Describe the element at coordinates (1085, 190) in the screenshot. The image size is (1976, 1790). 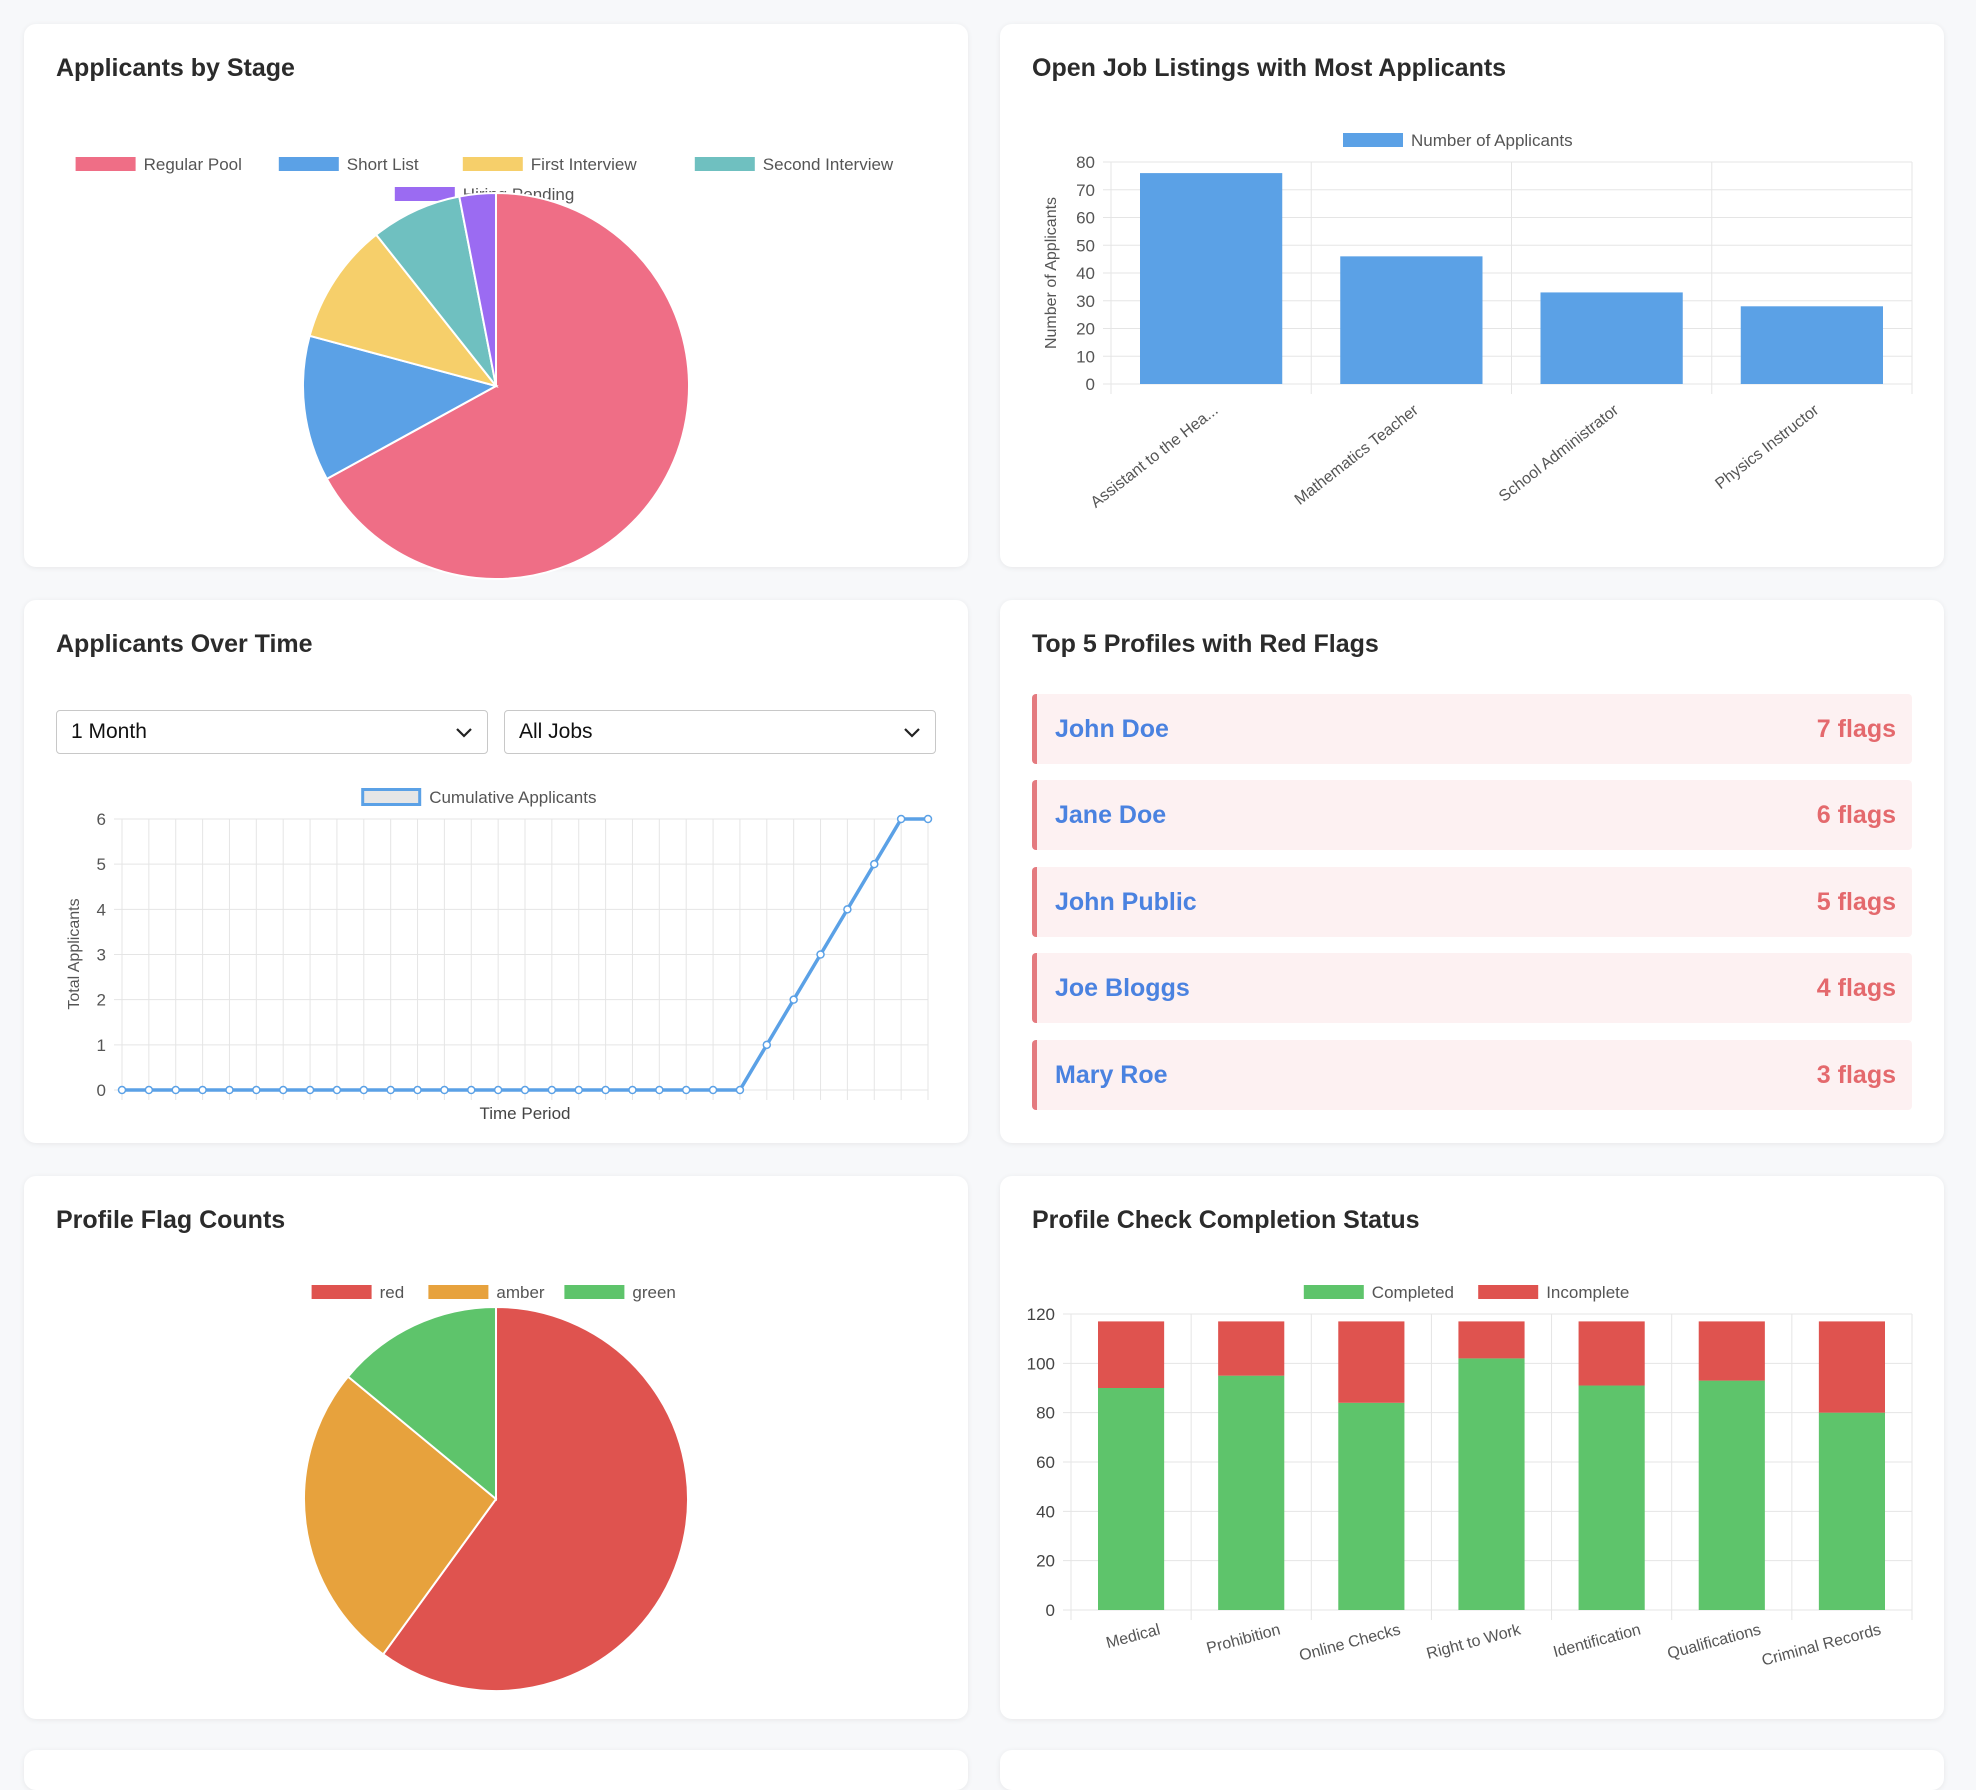
I see `y-tick-label: 70` at that location.